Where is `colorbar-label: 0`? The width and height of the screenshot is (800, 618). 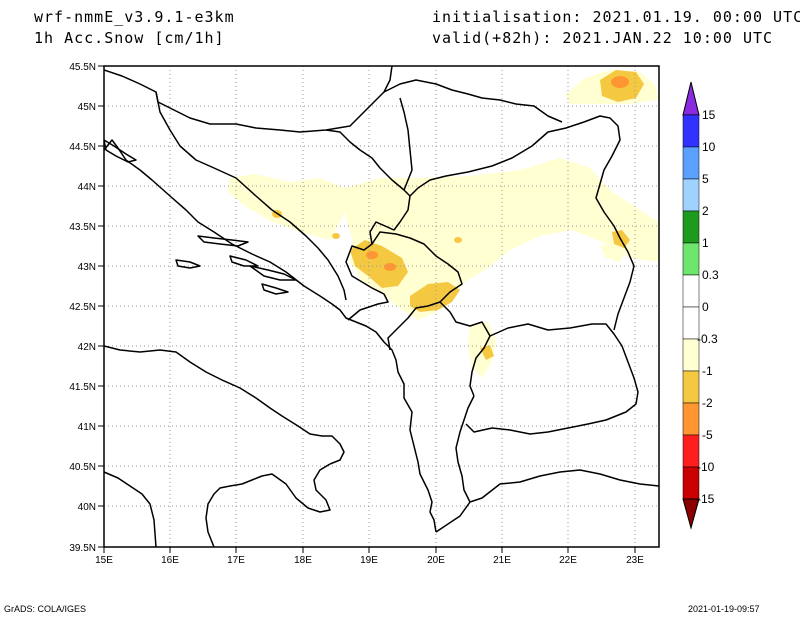 colorbar-label: 0 is located at coordinates (705, 307).